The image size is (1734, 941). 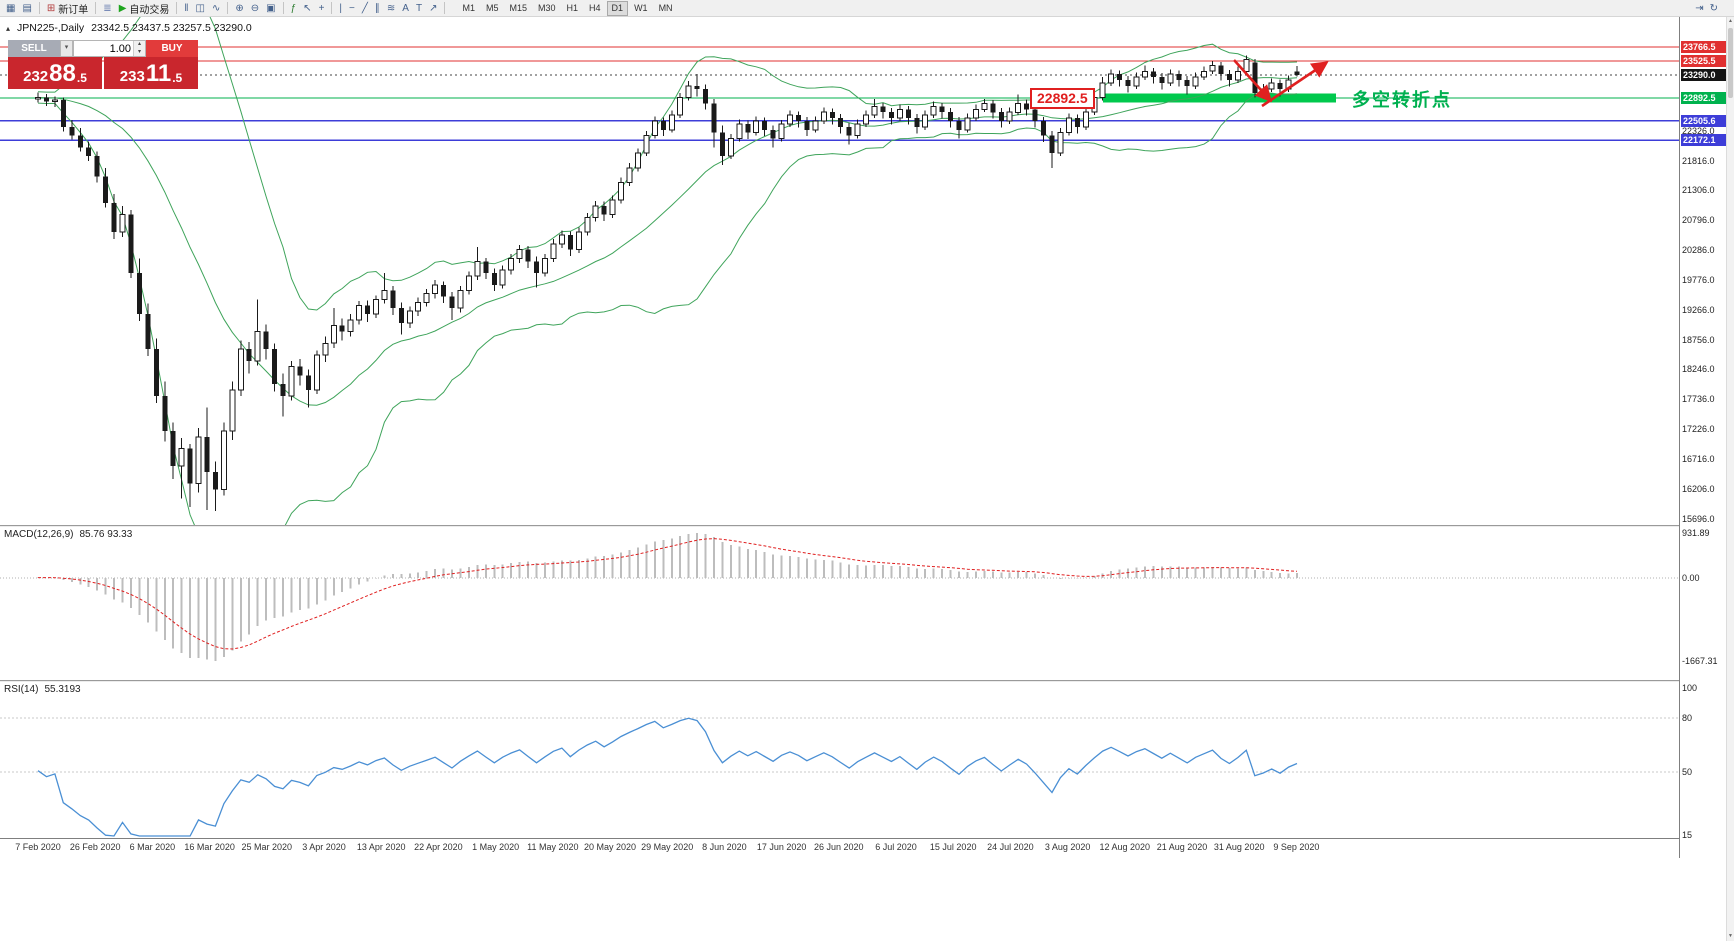 I want to click on new-chart-button: ▦, so click(x=10, y=8).